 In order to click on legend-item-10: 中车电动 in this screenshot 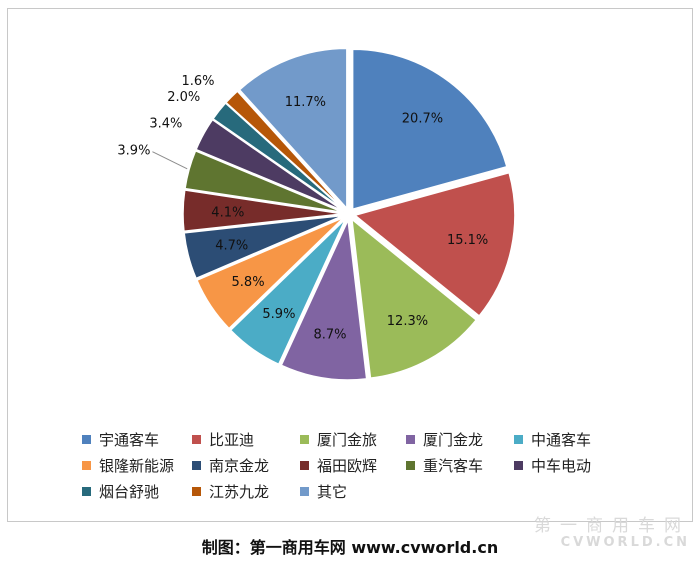, I will do `click(552, 465)`.